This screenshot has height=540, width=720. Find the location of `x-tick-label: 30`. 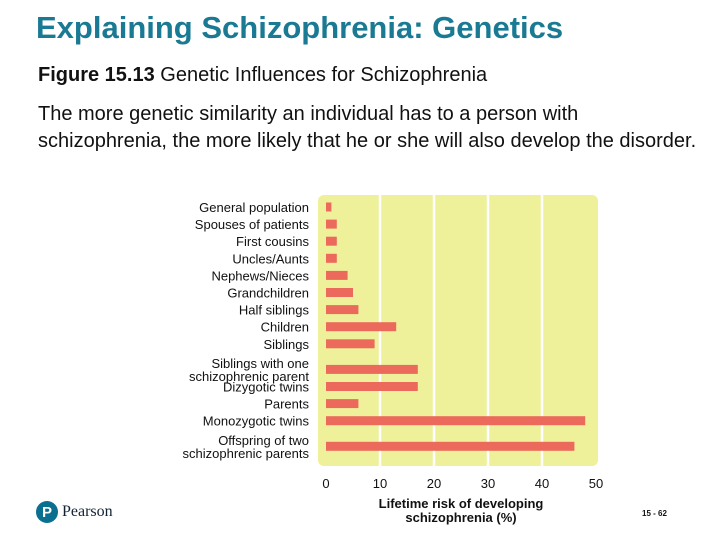

x-tick-label: 30 is located at coordinates (488, 483).